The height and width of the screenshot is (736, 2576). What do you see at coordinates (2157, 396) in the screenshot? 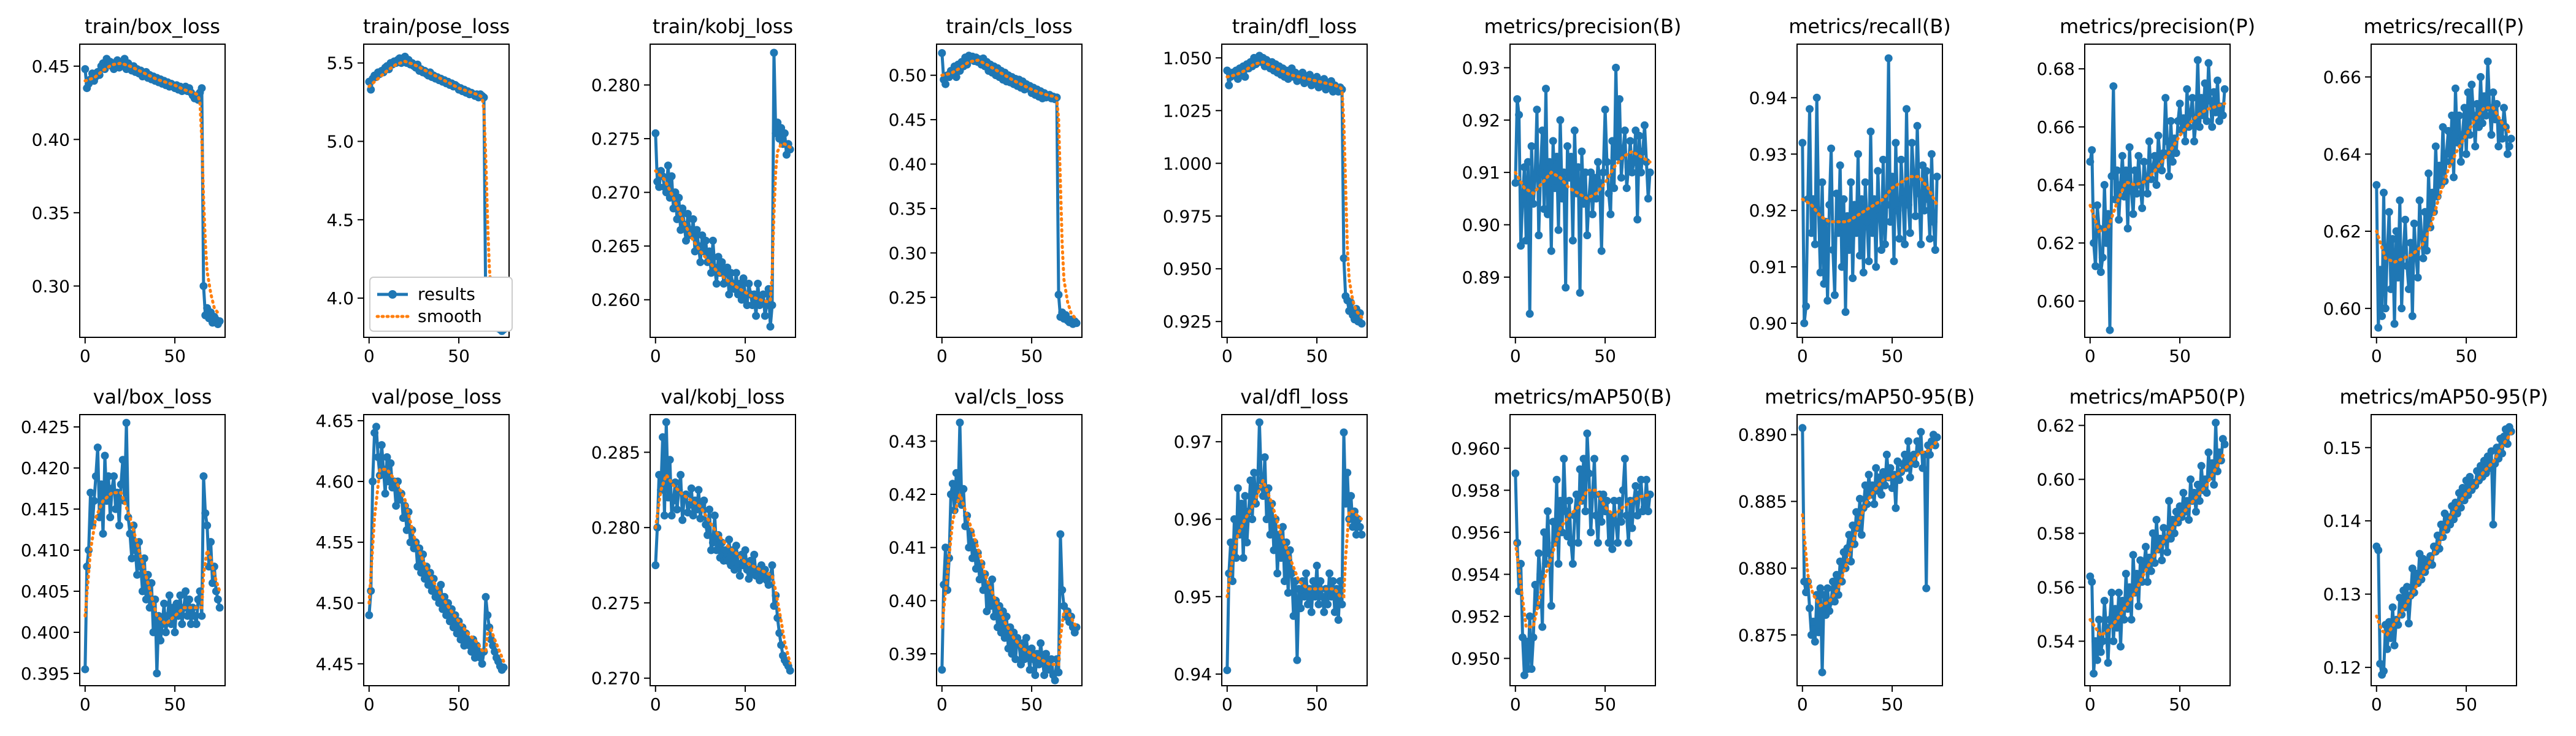
I see `panel-title: metrics/mAP50(P)` at bounding box center [2157, 396].